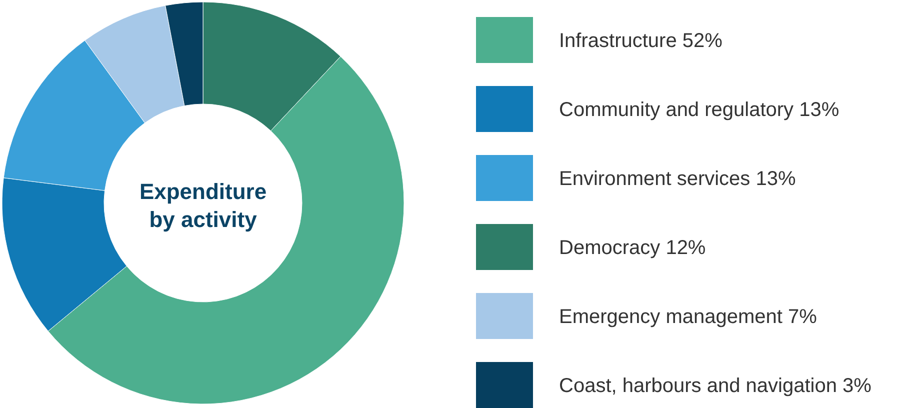  I want to click on legend-label: Coast, harbours and navigation 3%, so click(715, 386).